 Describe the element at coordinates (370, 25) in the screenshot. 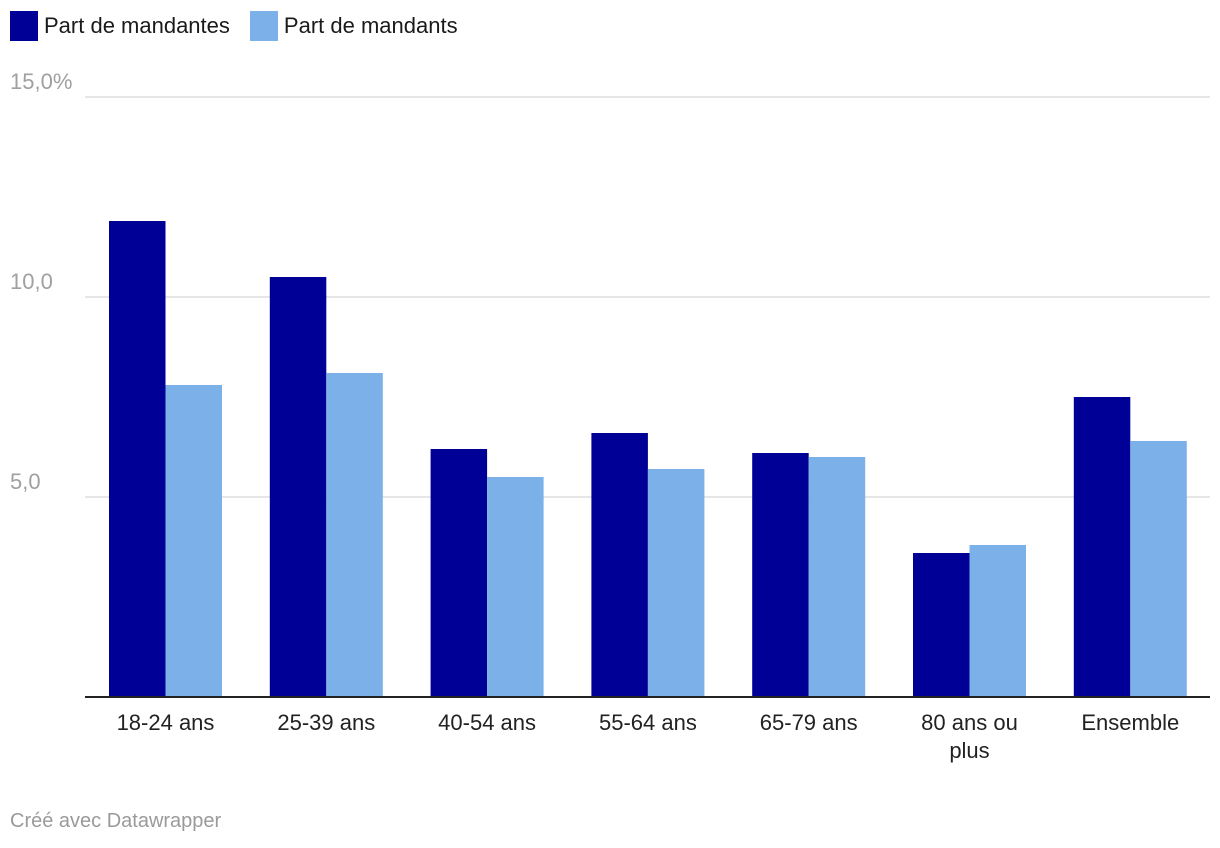

I see `legend-label-mandants: Part de mandants` at that location.